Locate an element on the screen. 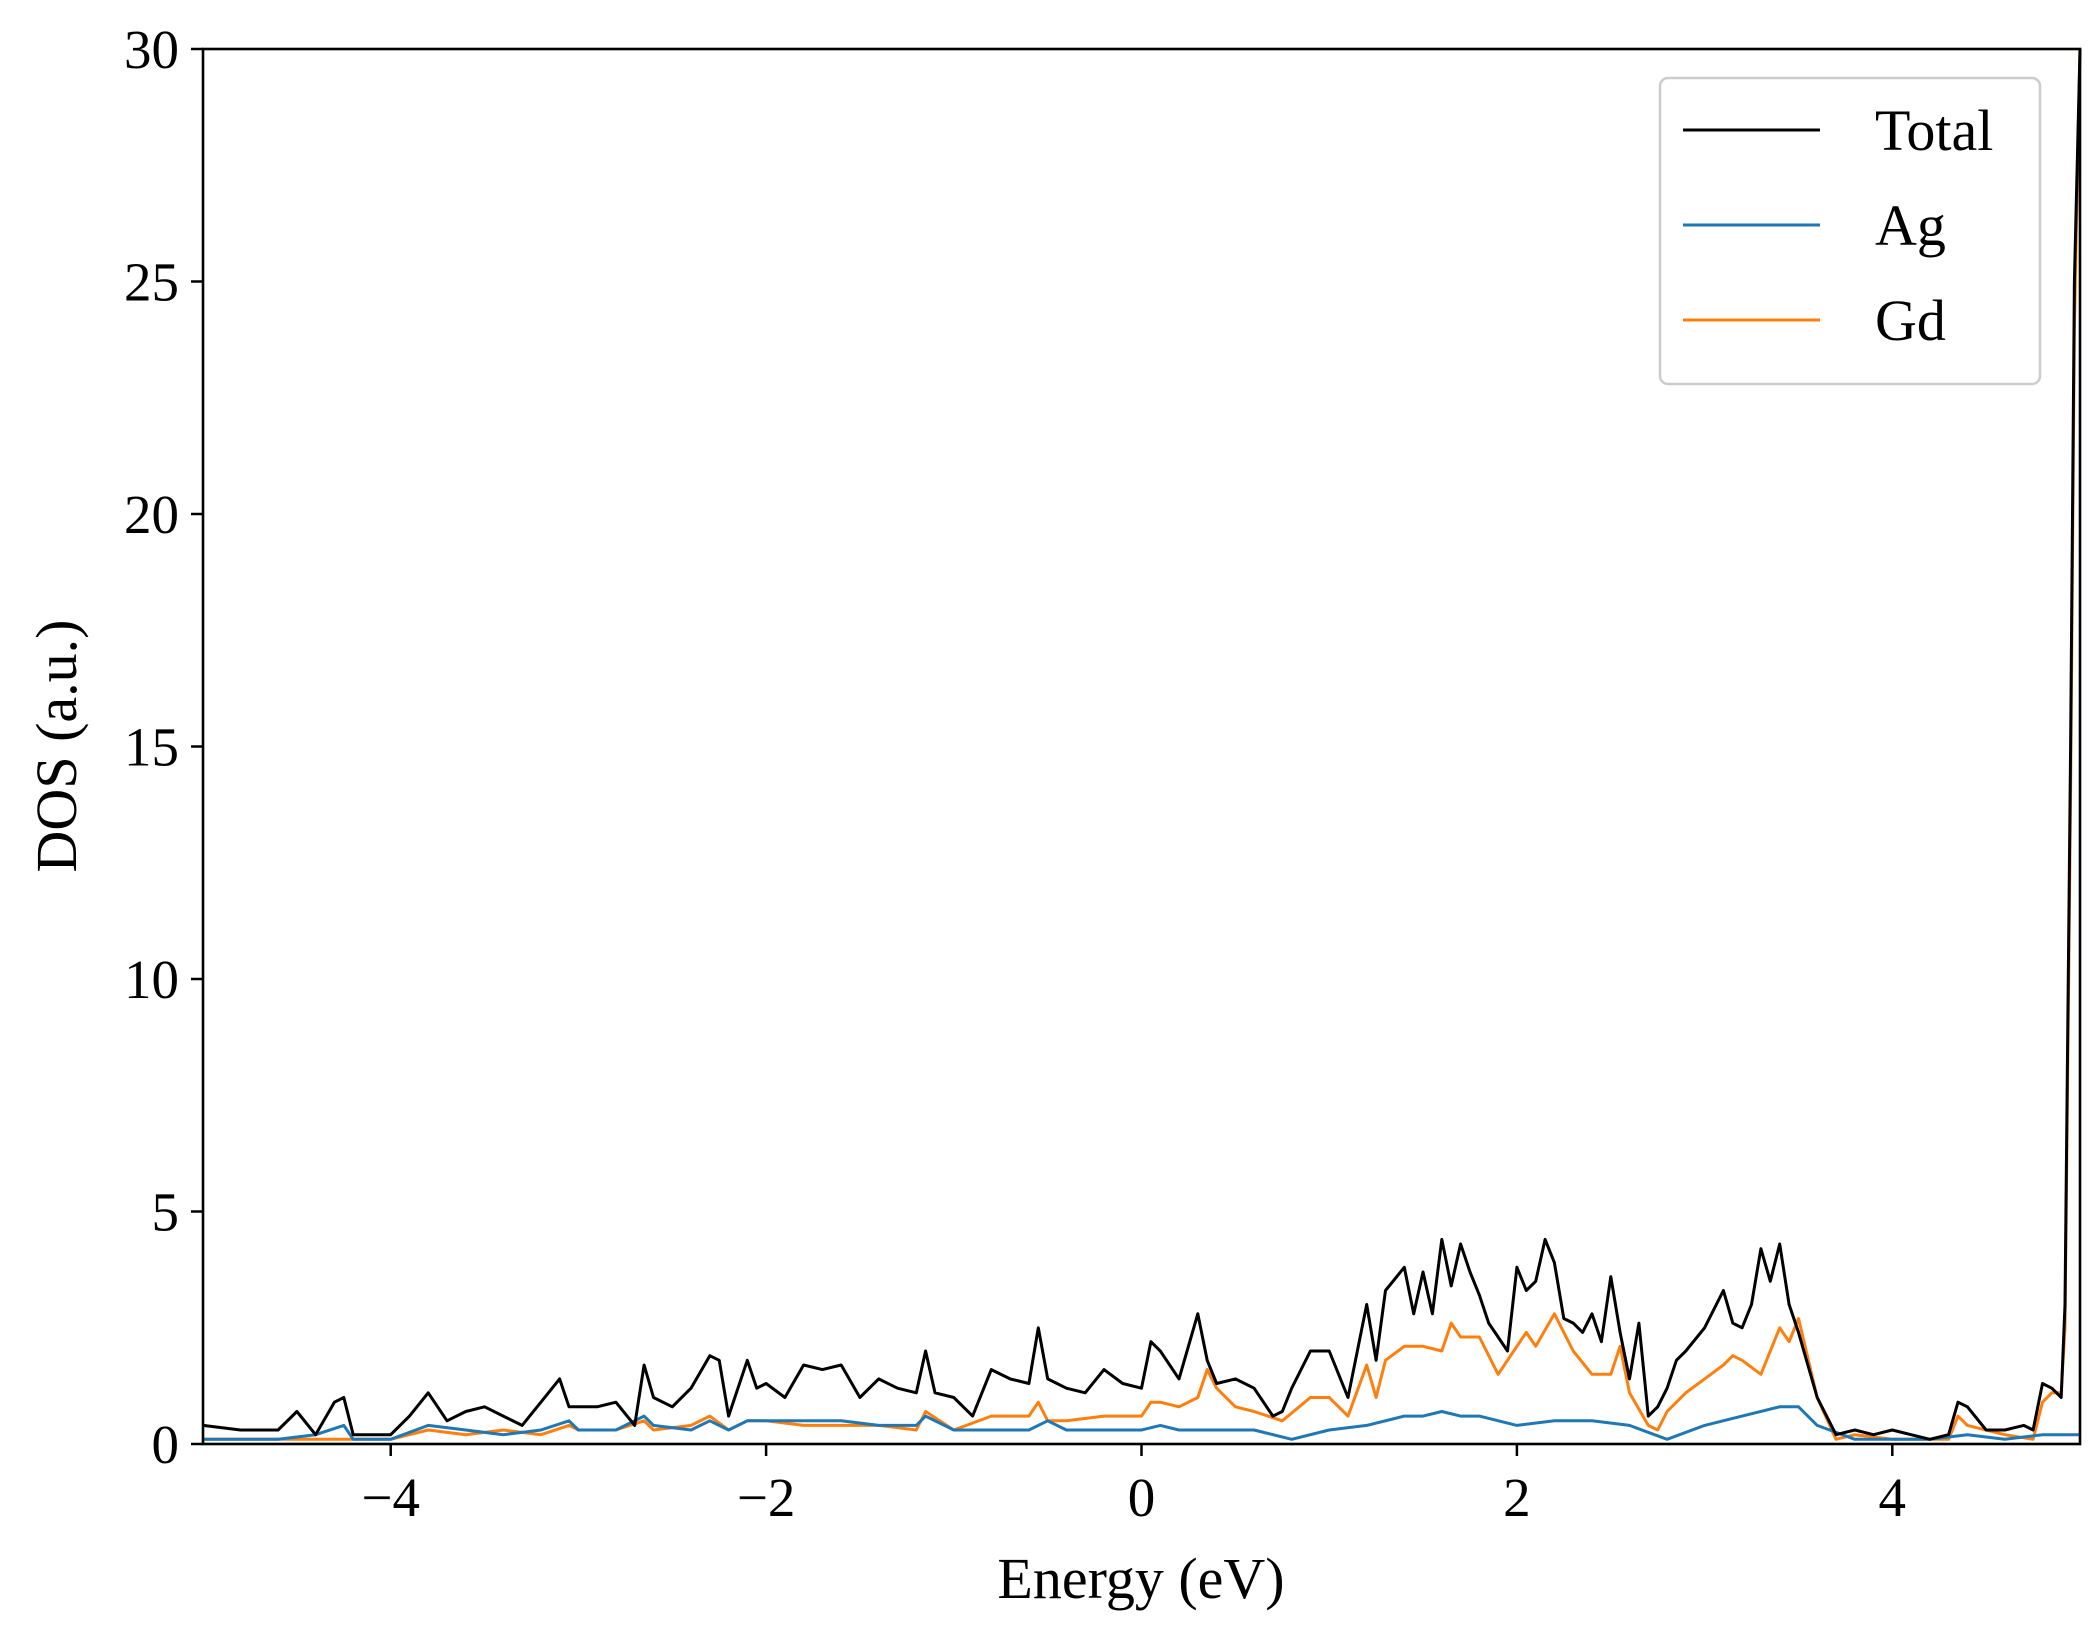 The image size is (2097, 1630). y-tick-label: 5 is located at coordinates (166, 1212).